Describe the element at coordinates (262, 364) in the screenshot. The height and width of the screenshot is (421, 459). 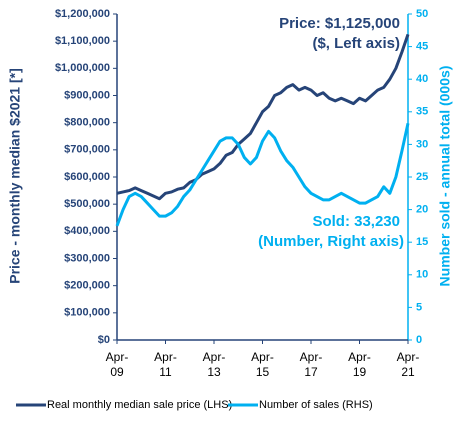
I see `x-tick-label: Apr-15` at that location.